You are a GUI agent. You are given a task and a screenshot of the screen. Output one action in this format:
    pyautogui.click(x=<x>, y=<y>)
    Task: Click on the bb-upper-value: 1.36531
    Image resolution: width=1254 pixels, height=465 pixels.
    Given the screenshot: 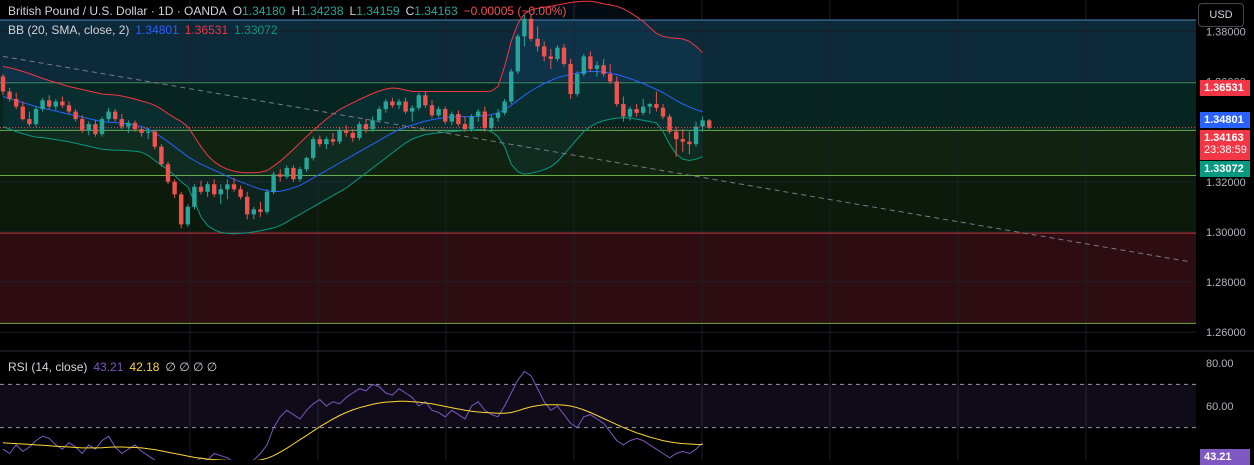 What is the action you would take?
    pyautogui.click(x=206, y=30)
    